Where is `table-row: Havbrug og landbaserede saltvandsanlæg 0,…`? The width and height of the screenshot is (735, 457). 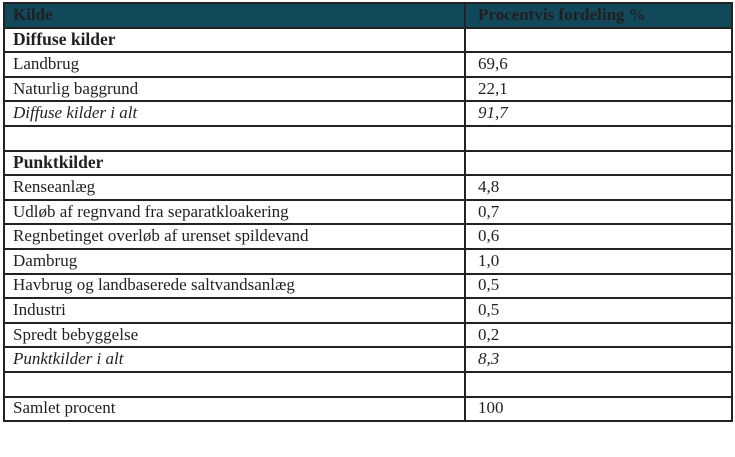 table-row: Havbrug og landbaserede saltvandsanlæg 0,… is located at coordinates (368, 286).